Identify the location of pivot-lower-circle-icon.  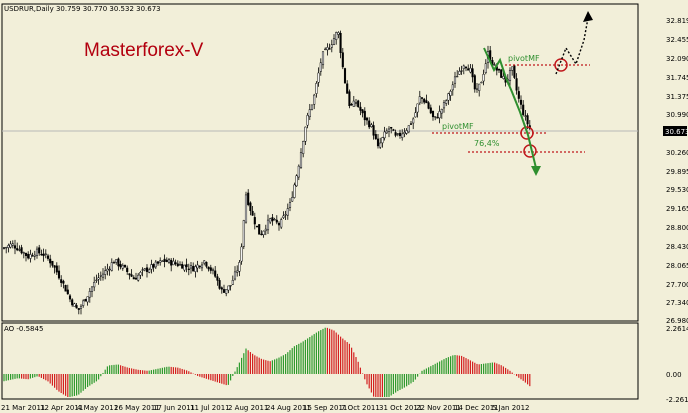
(527, 133).